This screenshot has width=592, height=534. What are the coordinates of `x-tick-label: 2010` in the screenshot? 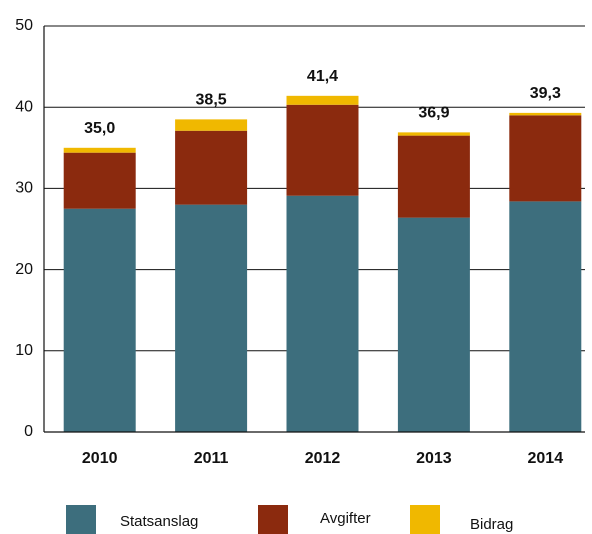 It's located at (100, 458).